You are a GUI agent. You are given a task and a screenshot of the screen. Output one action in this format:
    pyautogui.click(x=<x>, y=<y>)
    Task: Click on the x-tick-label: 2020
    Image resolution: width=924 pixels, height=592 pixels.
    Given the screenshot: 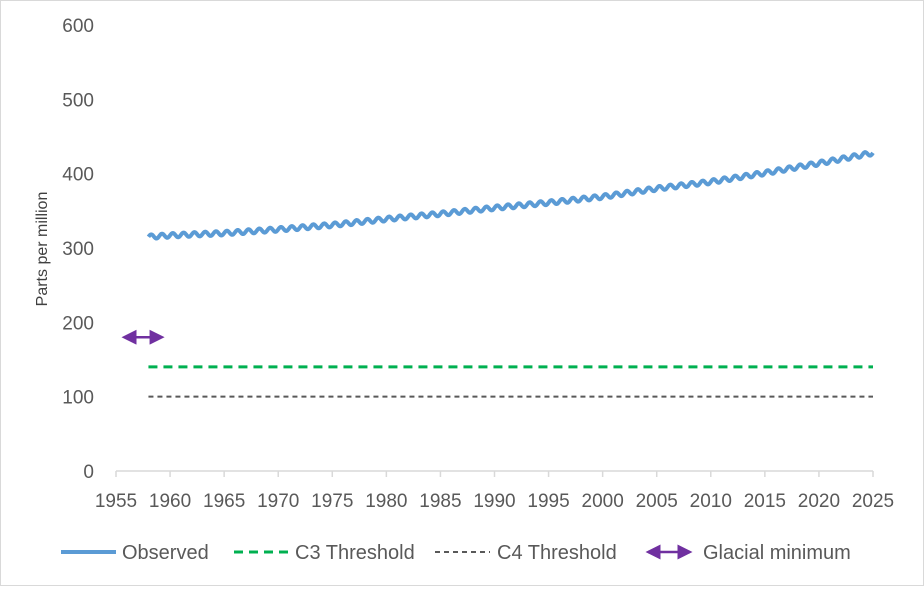 What is the action you would take?
    pyautogui.click(x=819, y=501)
    